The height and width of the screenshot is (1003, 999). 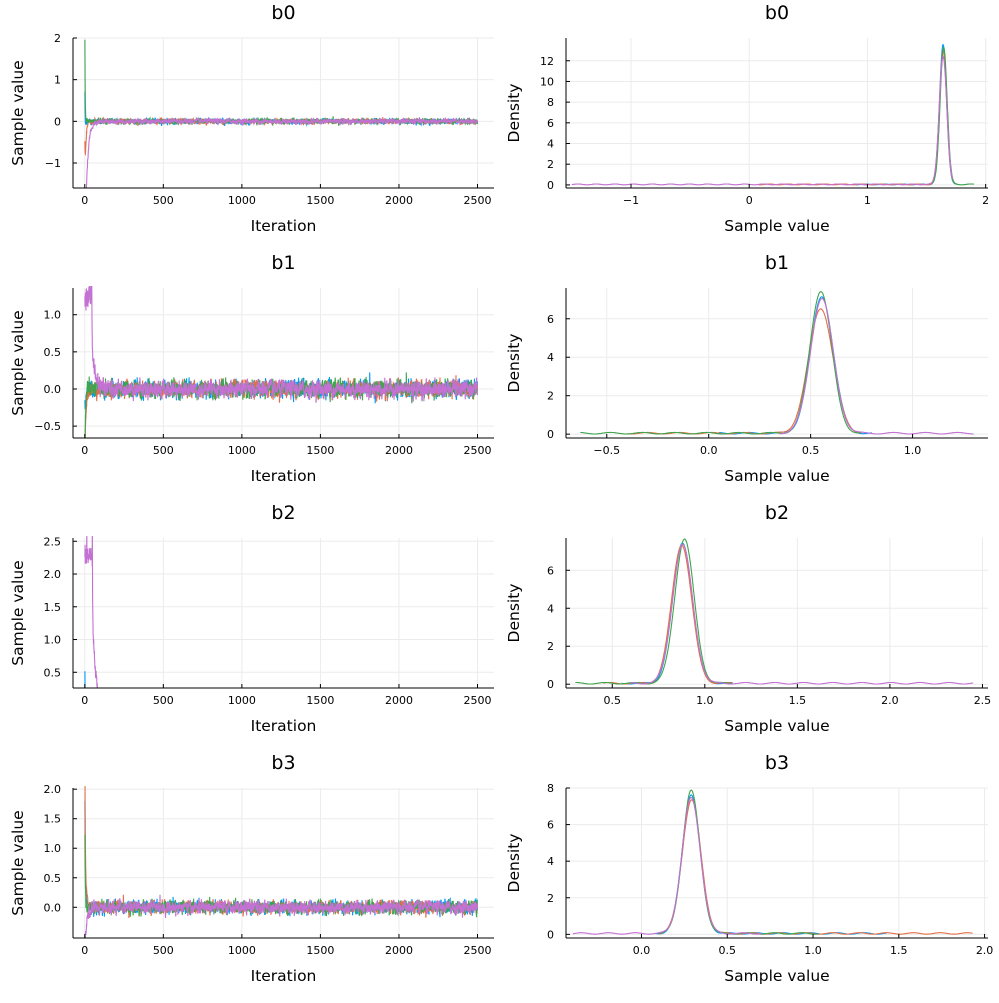 What do you see at coordinates (985, 200) in the screenshot?
I see `x-tick-label: 2` at bounding box center [985, 200].